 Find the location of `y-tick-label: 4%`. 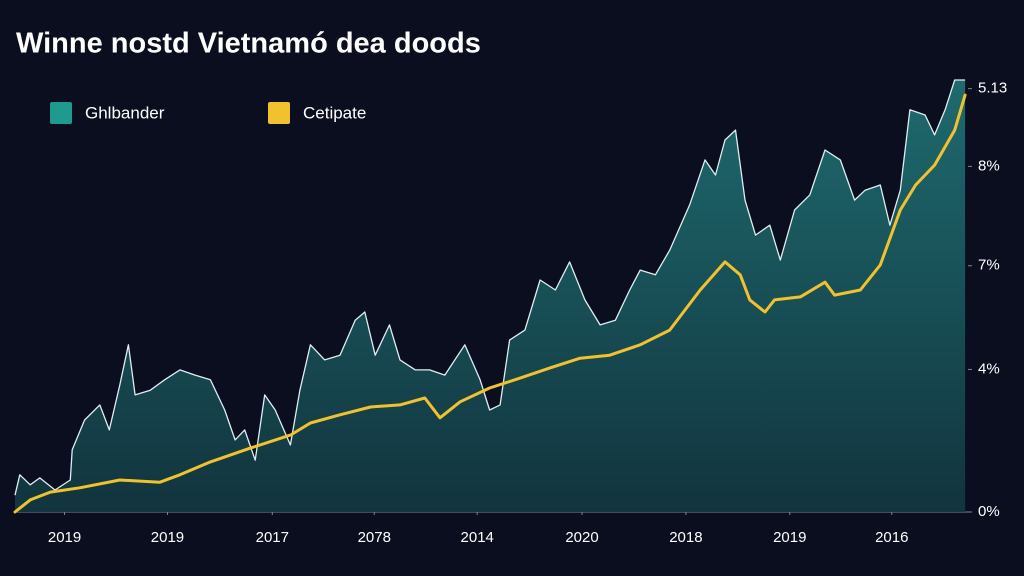

y-tick-label: 4% is located at coordinates (989, 368).